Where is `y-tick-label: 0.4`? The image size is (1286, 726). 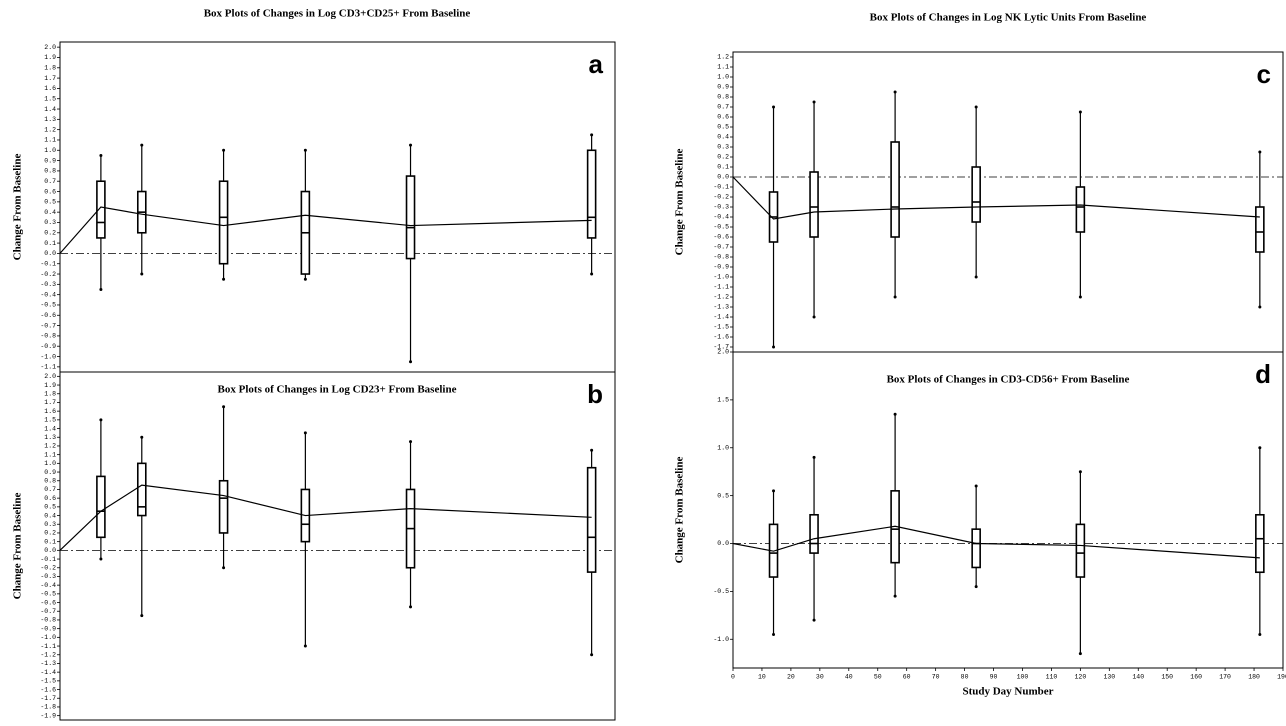 y-tick-label: 0.4 is located at coordinates (723, 137).